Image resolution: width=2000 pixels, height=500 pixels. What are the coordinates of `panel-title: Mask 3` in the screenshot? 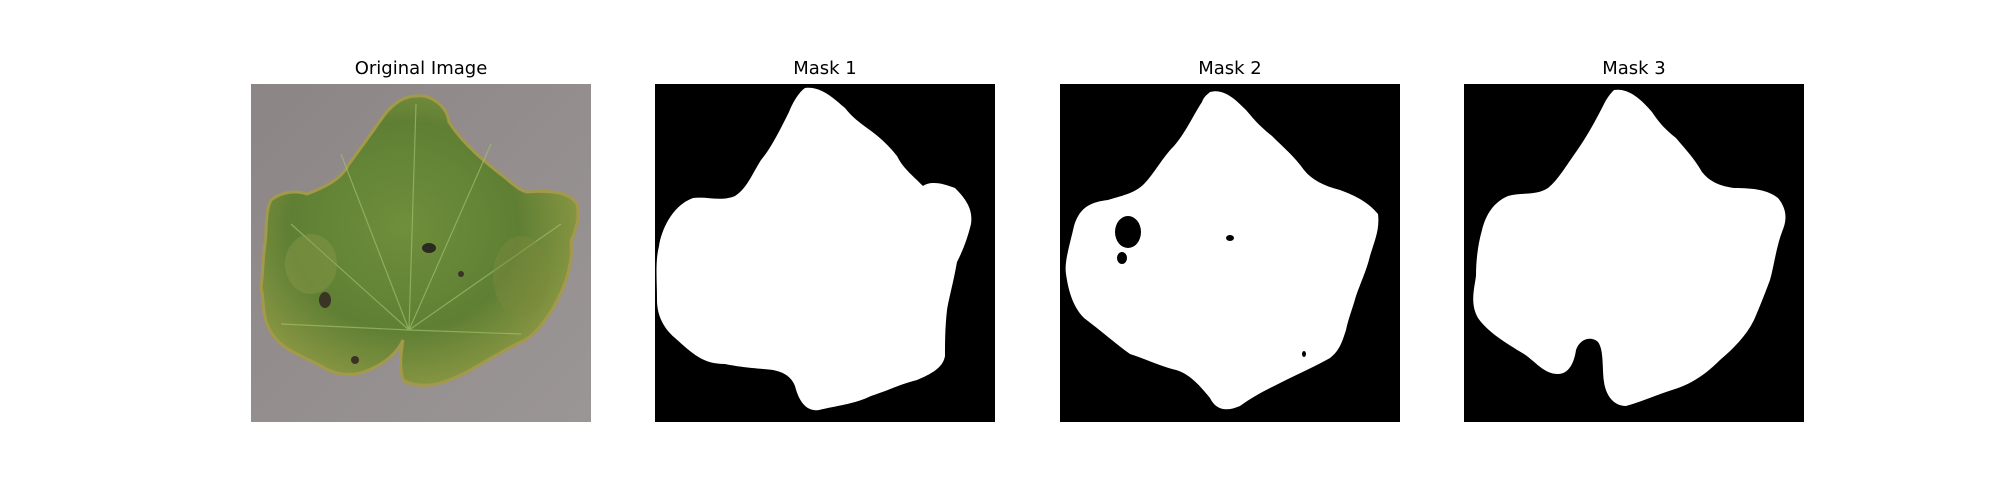 It's located at (1634, 68).